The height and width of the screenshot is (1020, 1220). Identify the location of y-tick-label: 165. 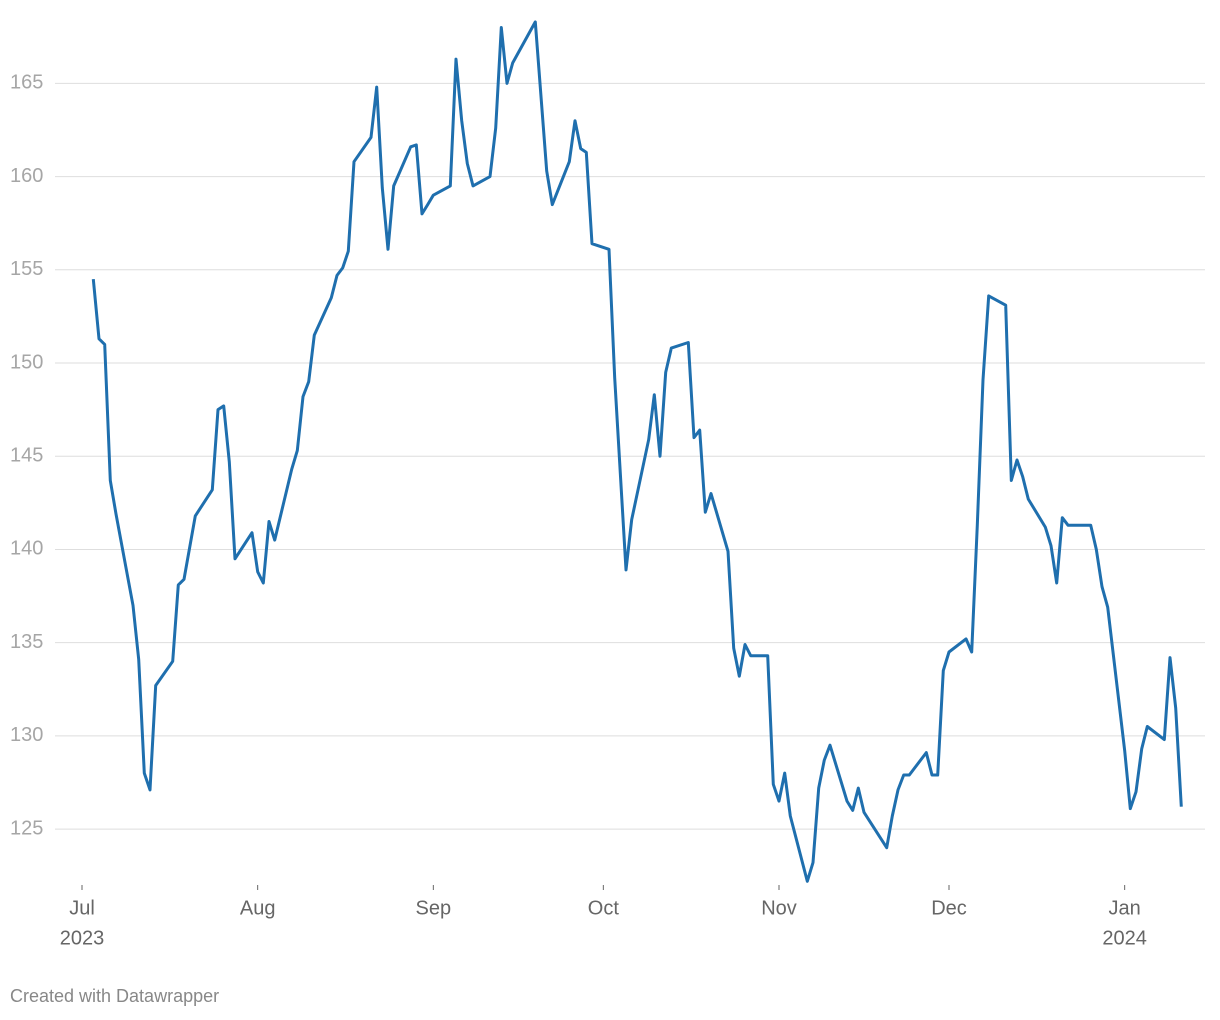
(26, 83).